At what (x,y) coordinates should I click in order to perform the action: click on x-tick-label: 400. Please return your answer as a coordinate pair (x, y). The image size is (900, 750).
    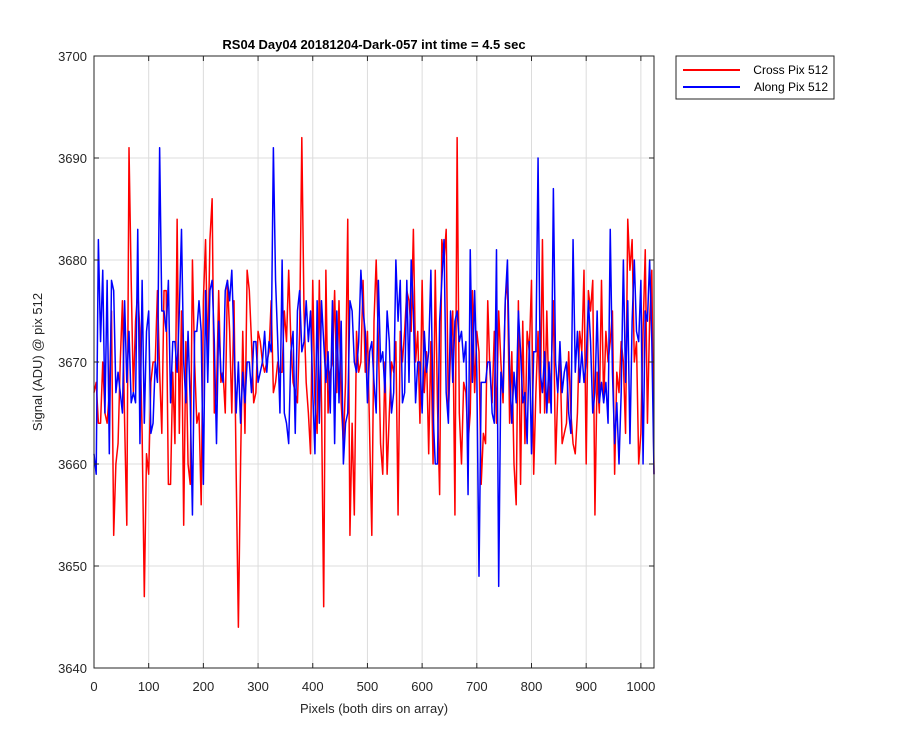
    Looking at the image, I should click on (313, 686).